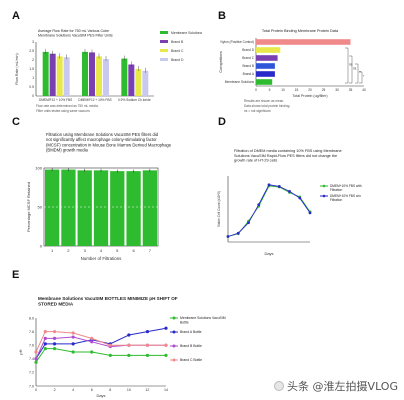  I want to click on chart-e-legend-label: Brand B Bottle, so click(191, 346).